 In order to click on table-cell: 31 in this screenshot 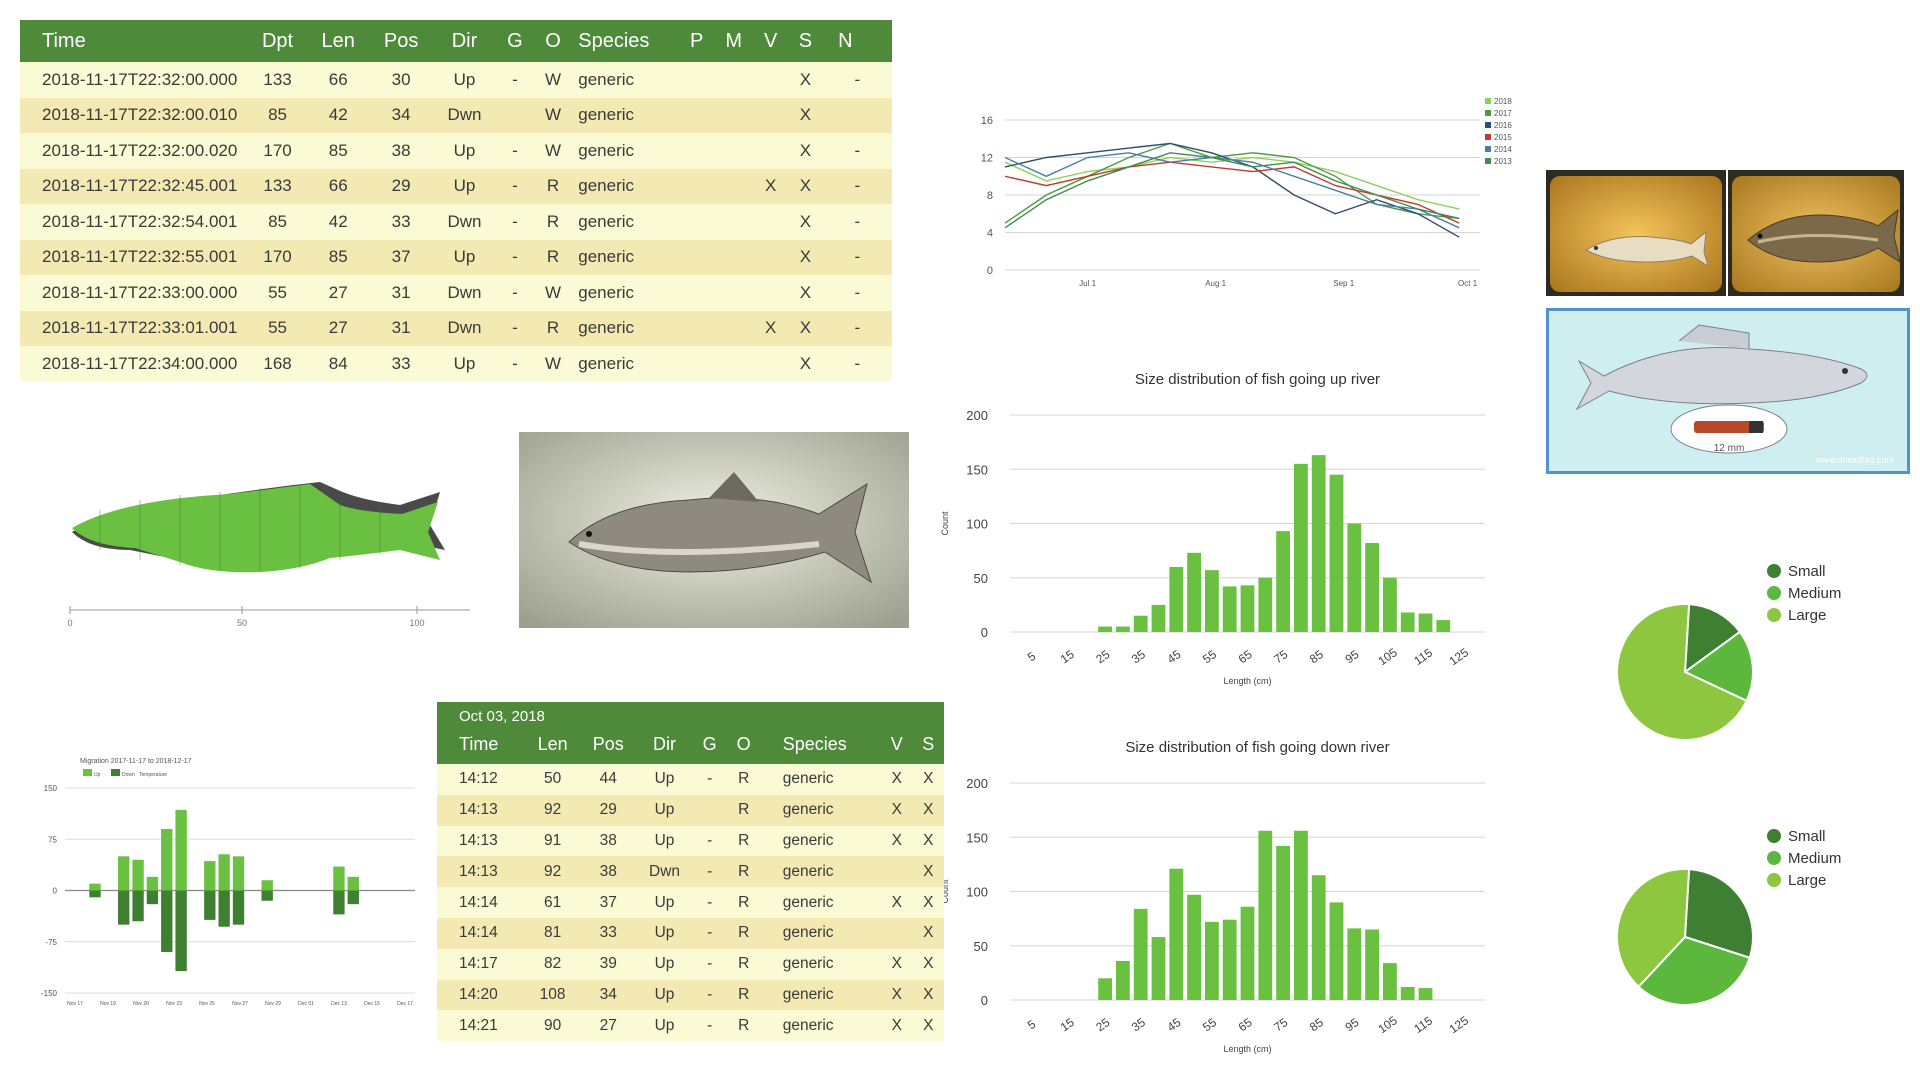, I will do `click(401, 293)`.